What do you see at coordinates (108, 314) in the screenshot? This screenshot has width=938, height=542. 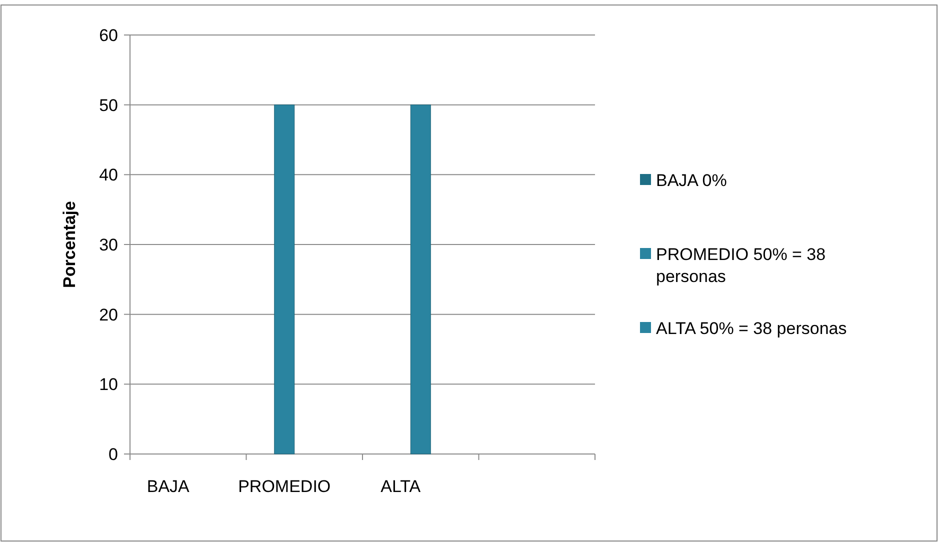 I see `y-tick-label: 20` at bounding box center [108, 314].